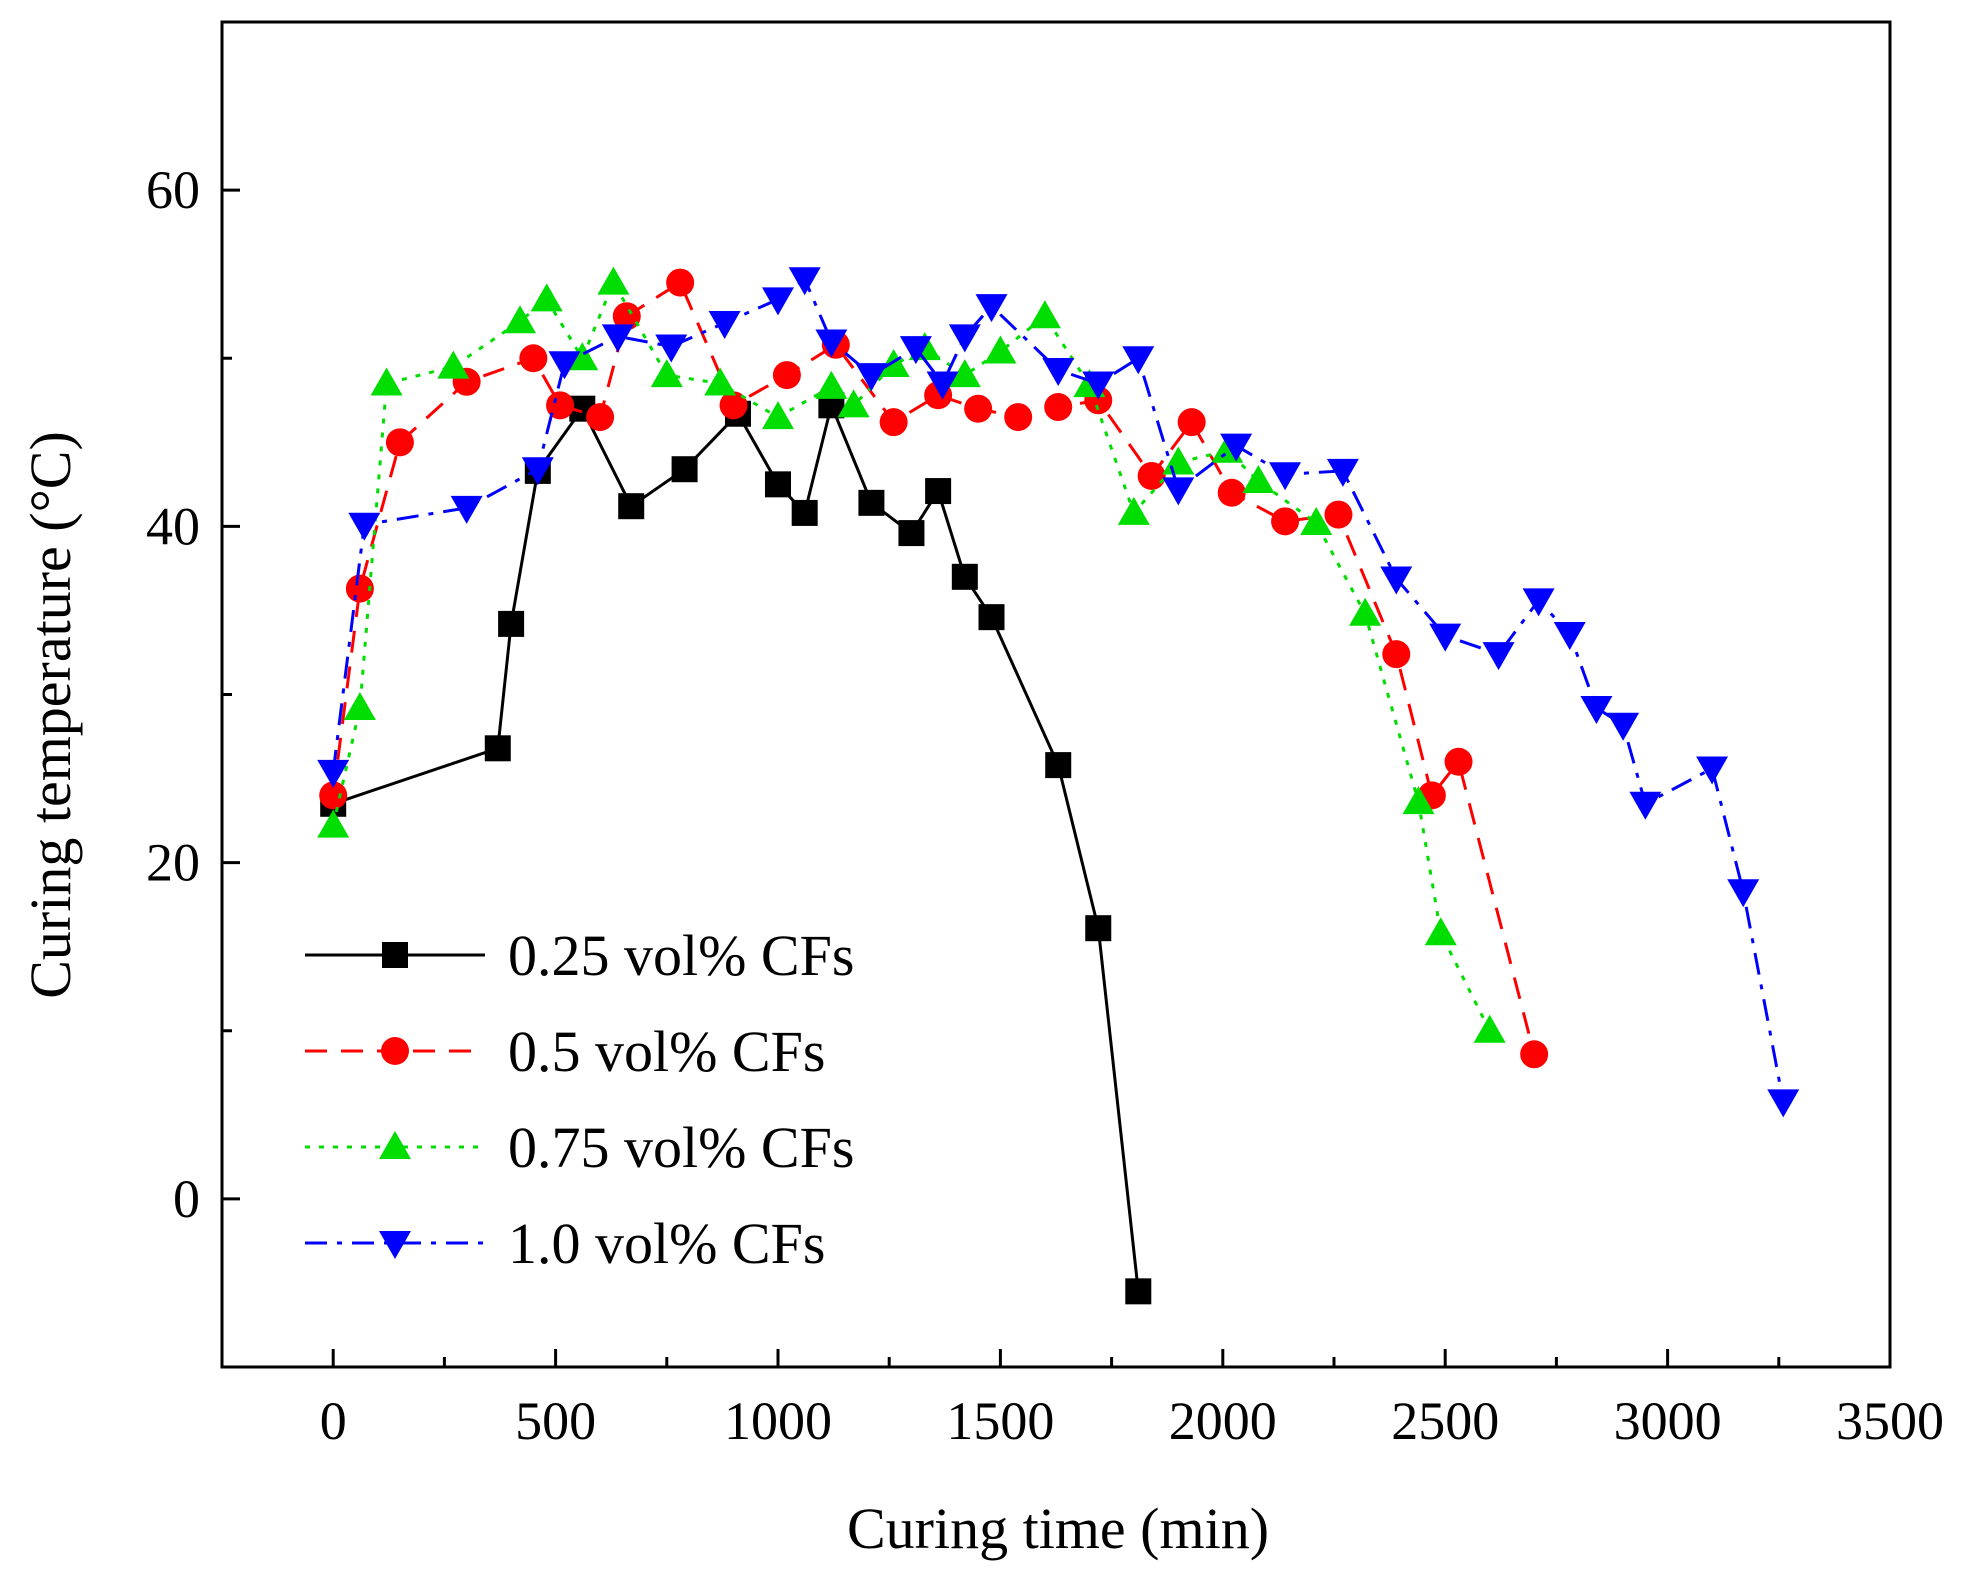 This screenshot has height=1574, width=1973. What do you see at coordinates (333, 1421) in the screenshot?
I see `x-tick-label: 0` at bounding box center [333, 1421].